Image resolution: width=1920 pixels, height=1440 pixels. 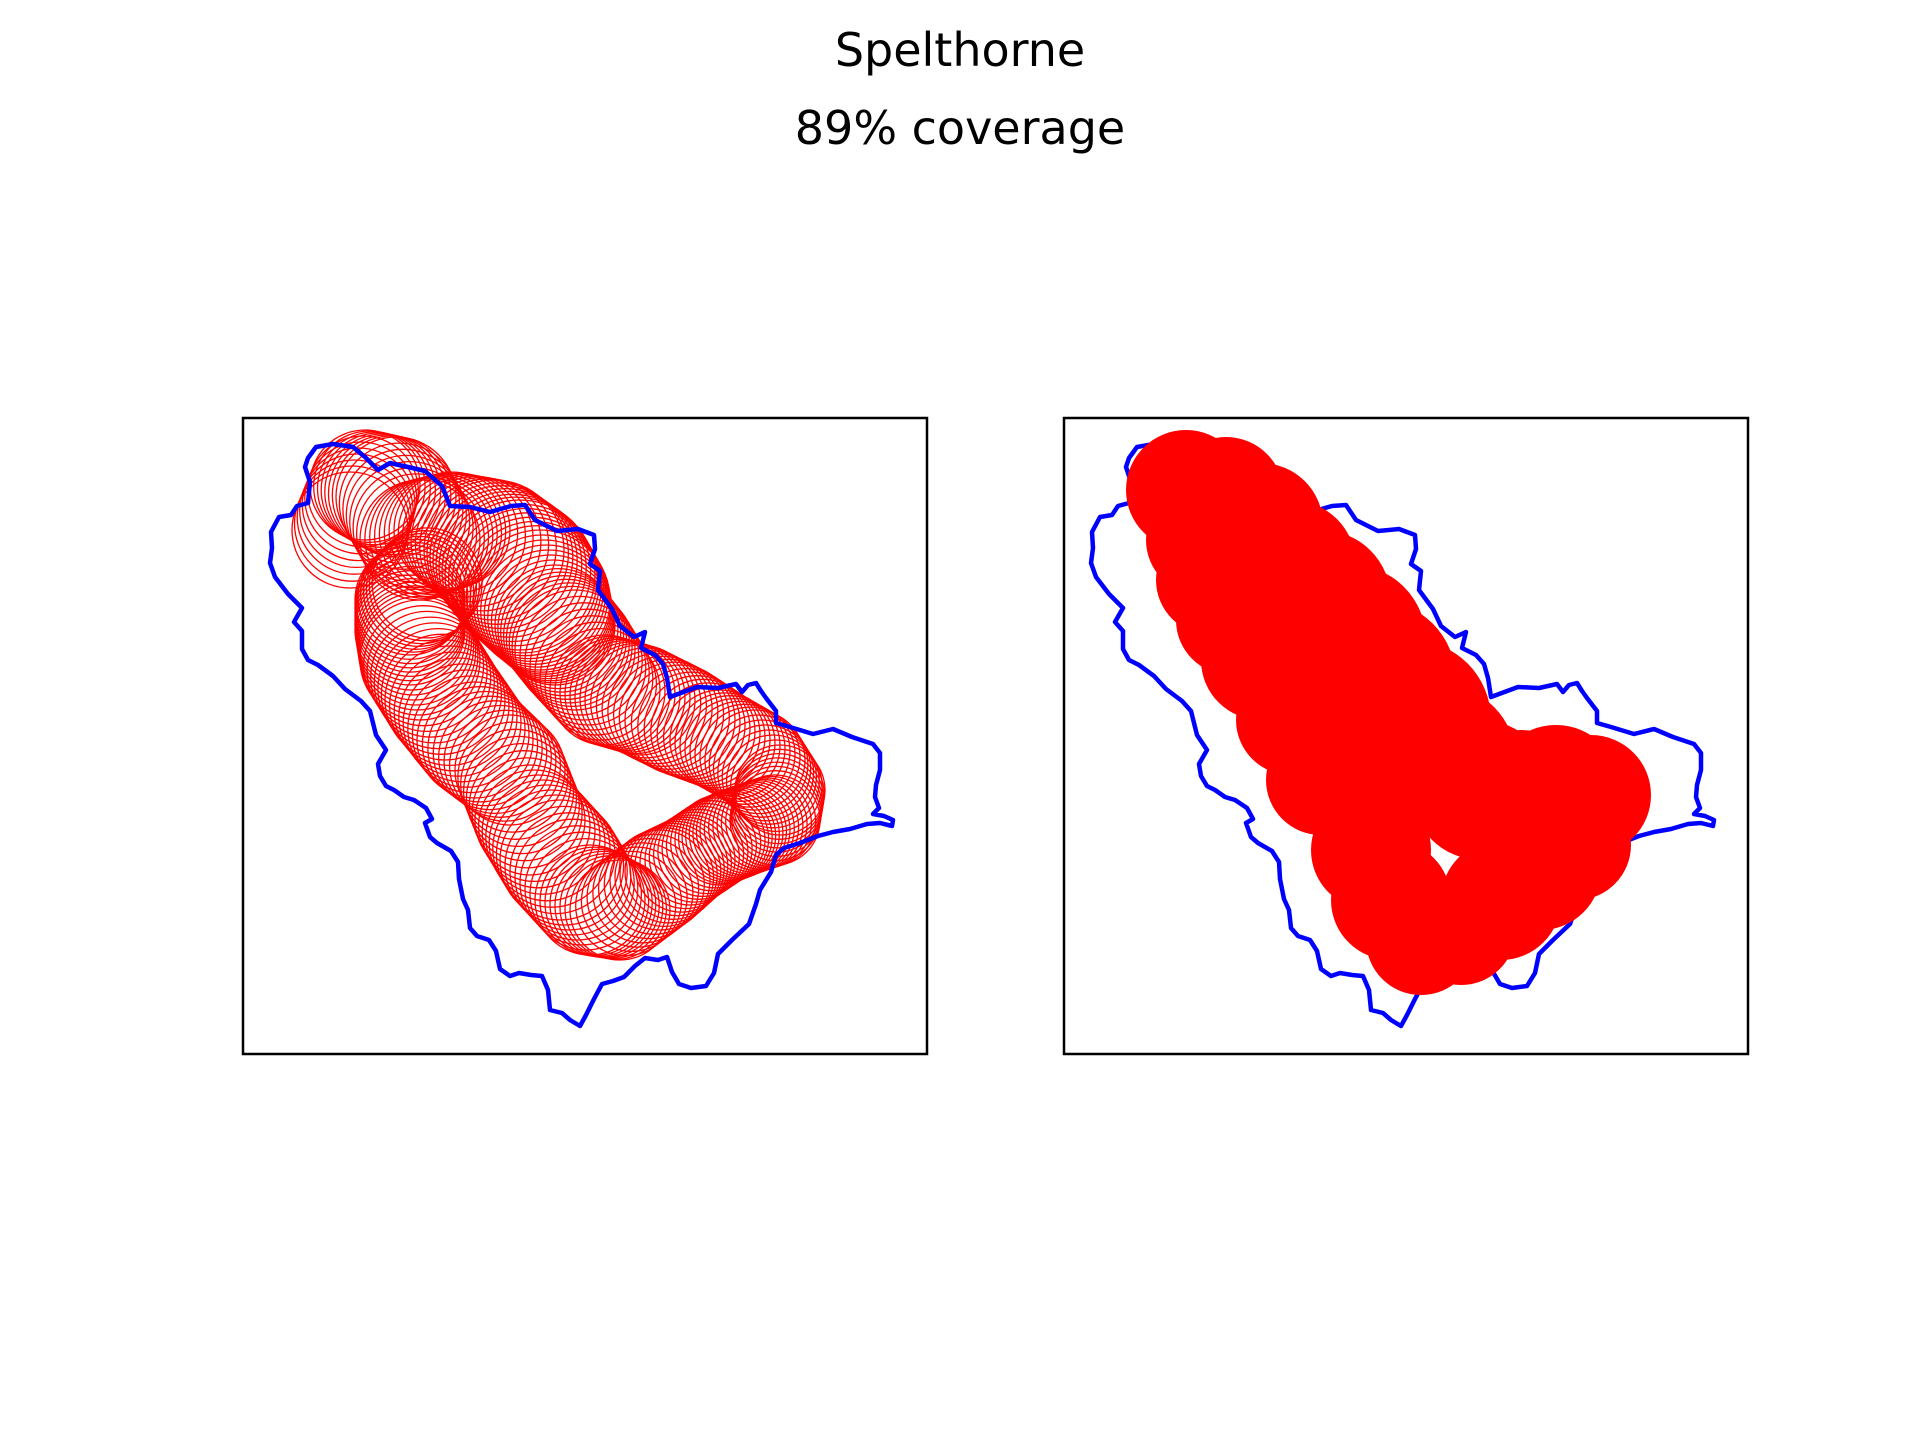 What do you see at coordinates (960, 50) in the screenshot?
I see `figure-title: Spelthorne` at bounding box center [960, 50].